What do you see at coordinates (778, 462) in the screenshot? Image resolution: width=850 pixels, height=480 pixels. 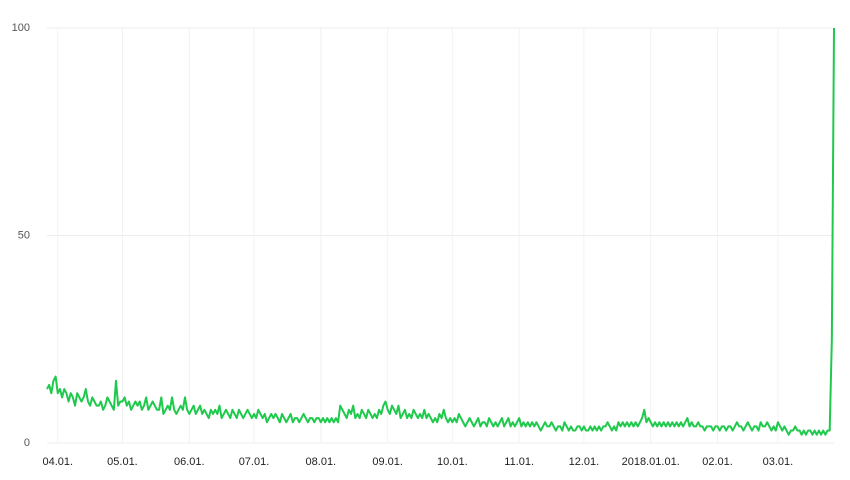 I see `x-tick-label: 03.01.` at bounding box center [778, 462].